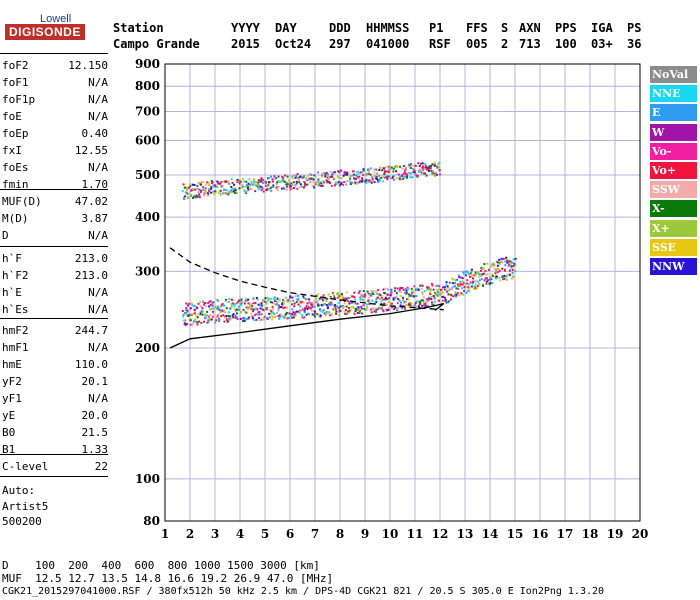 Image resolution: width=700 pixels, height=600 pixels. I want to click on x-tick-label: 18, so click(590, 534).